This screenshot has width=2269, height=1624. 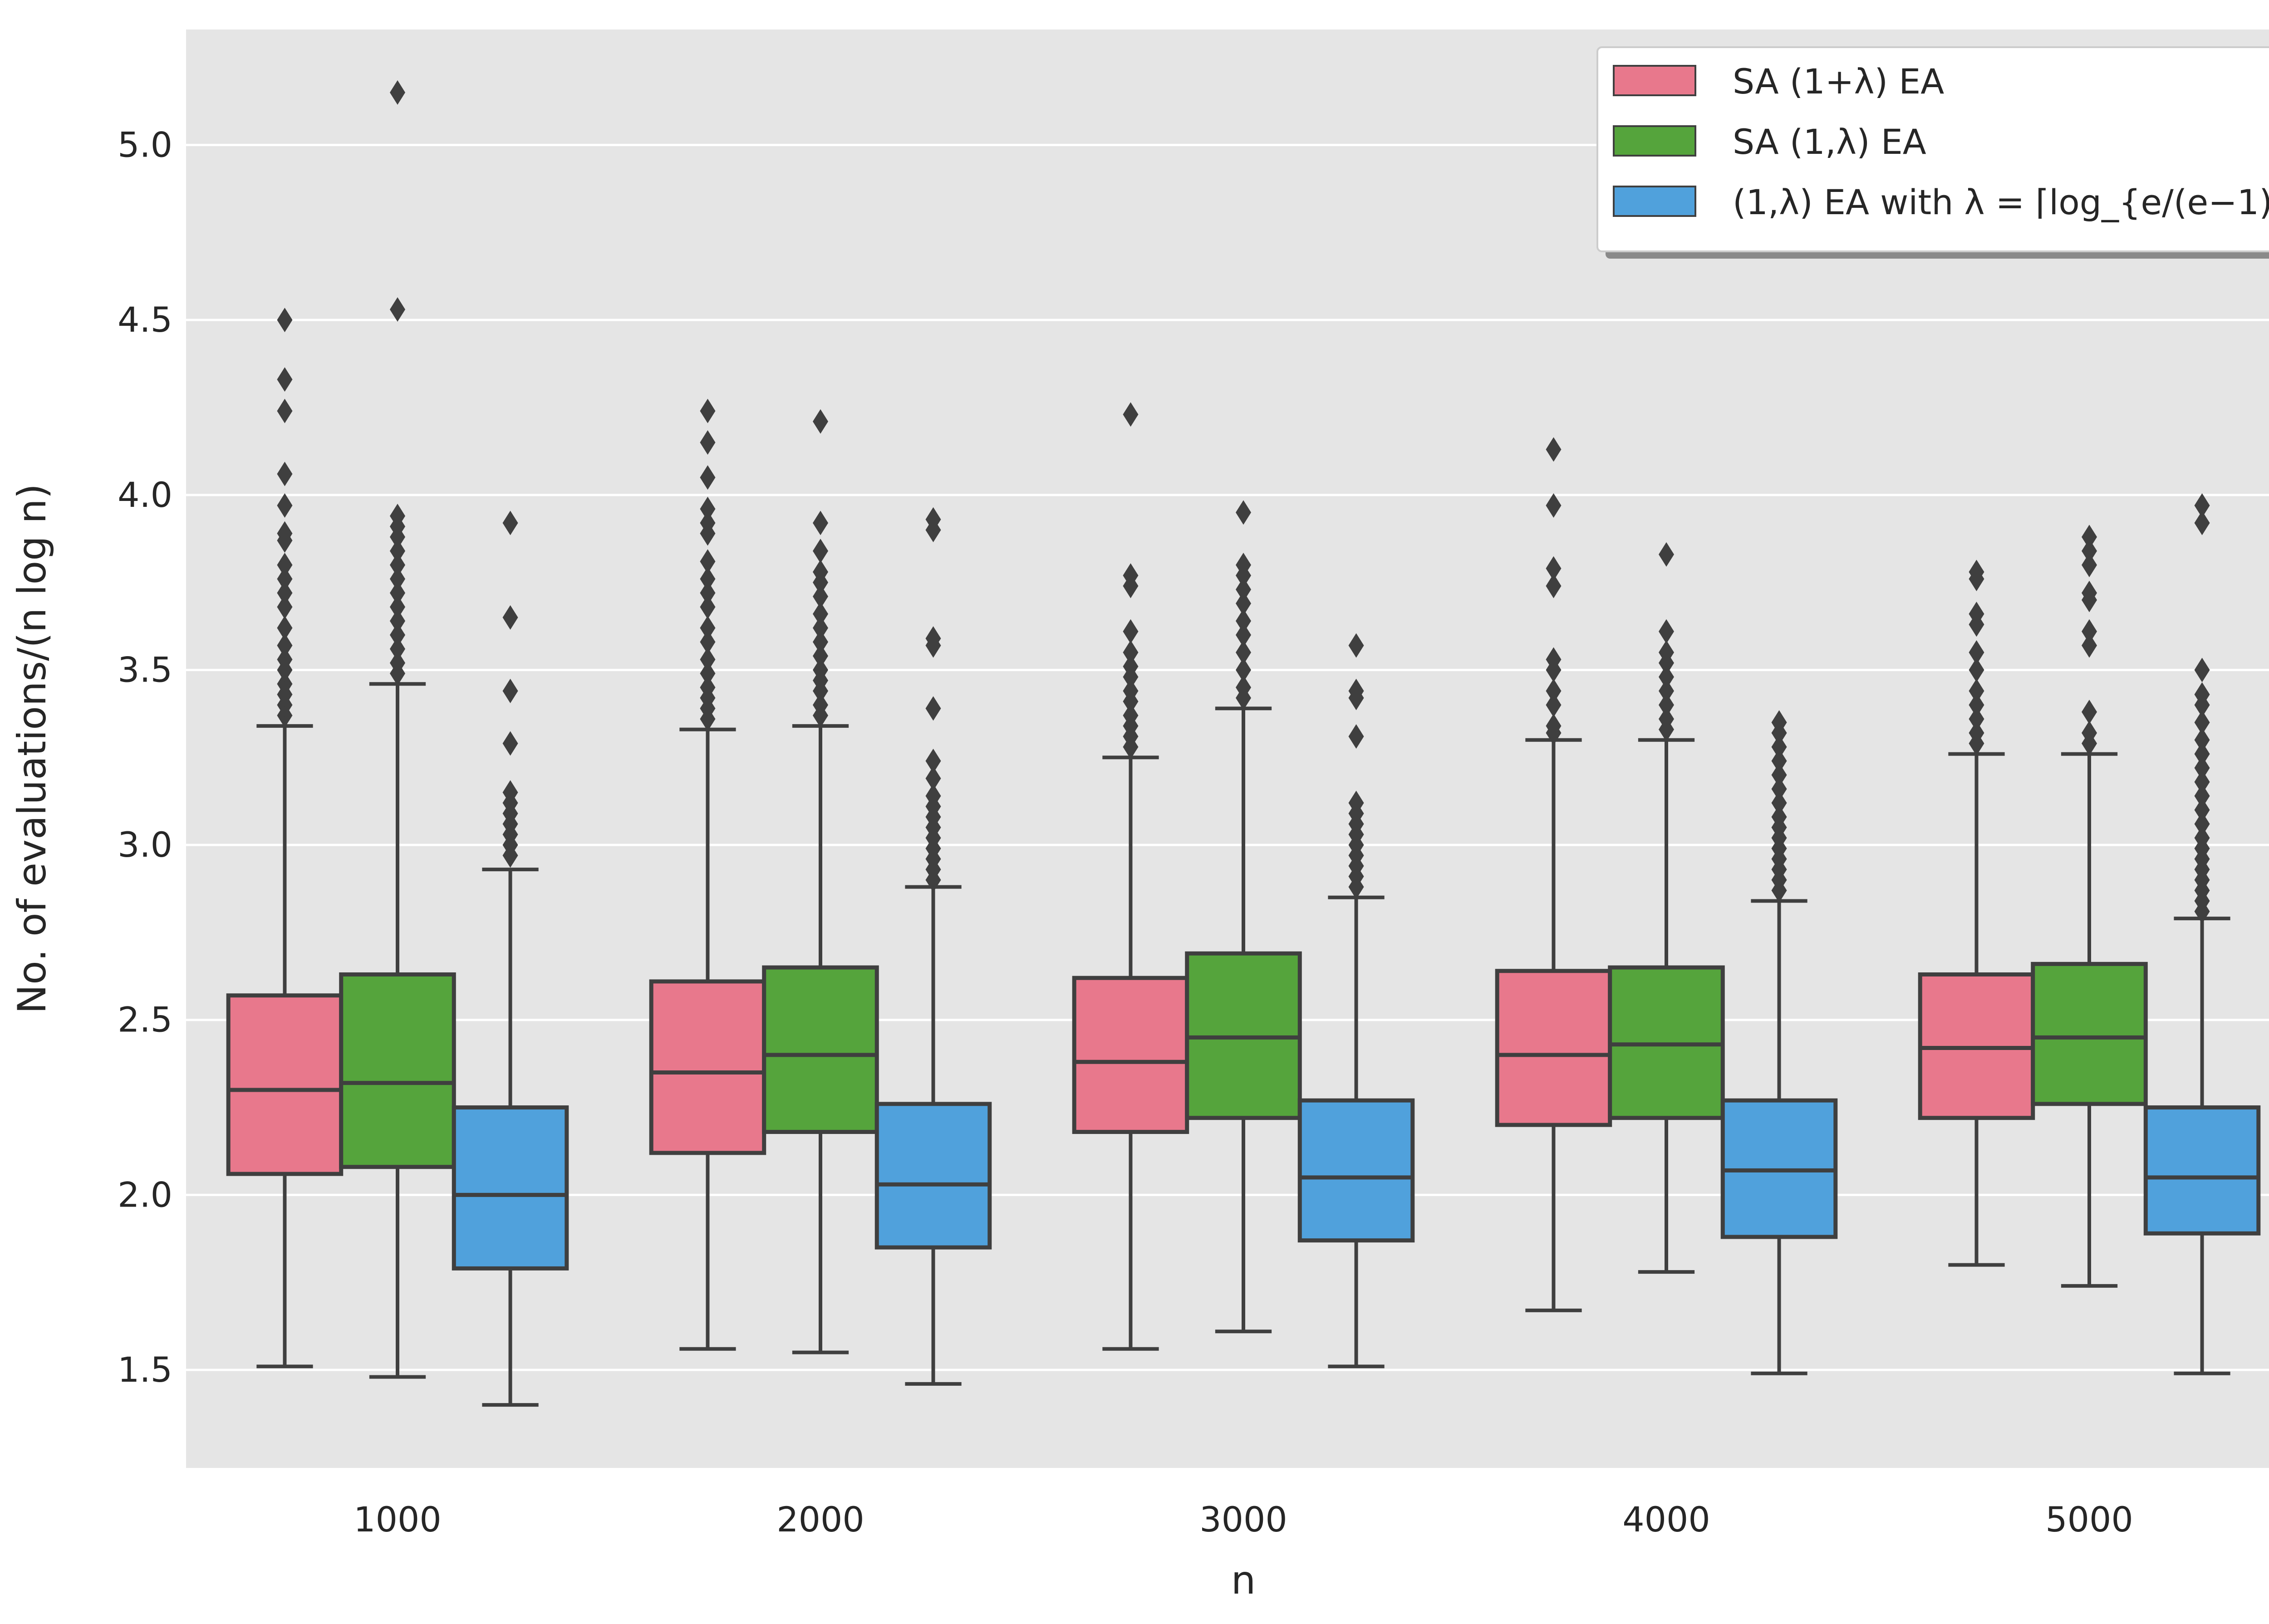 What do you see at coordinates (2089, 1519) in the screenshot?
I see `x-tick-label: 5000` at bounding box center [2089, 1519].